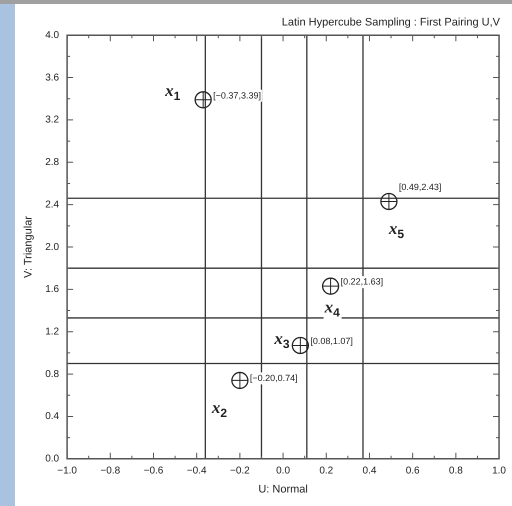 This screenshot has height=506, width=512. What do you see at coordinates (499, 471) in the screenshot?
I see `x-tick-label: 1.0` at bounding box center [499, 471].